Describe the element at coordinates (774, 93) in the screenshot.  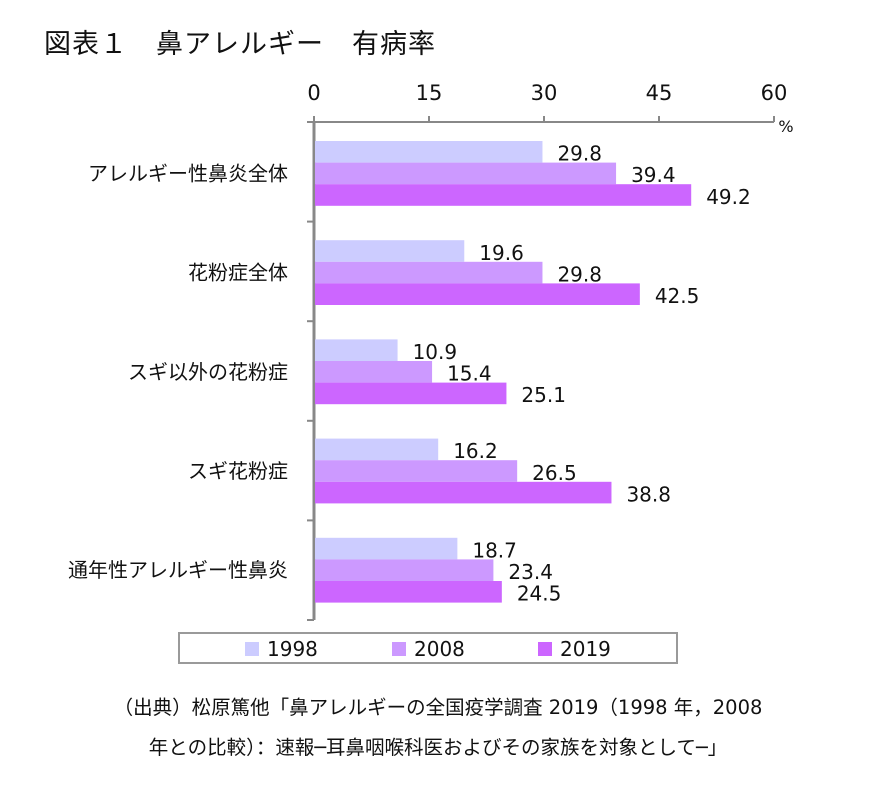
I see `x-tick-label: 60` at that location.